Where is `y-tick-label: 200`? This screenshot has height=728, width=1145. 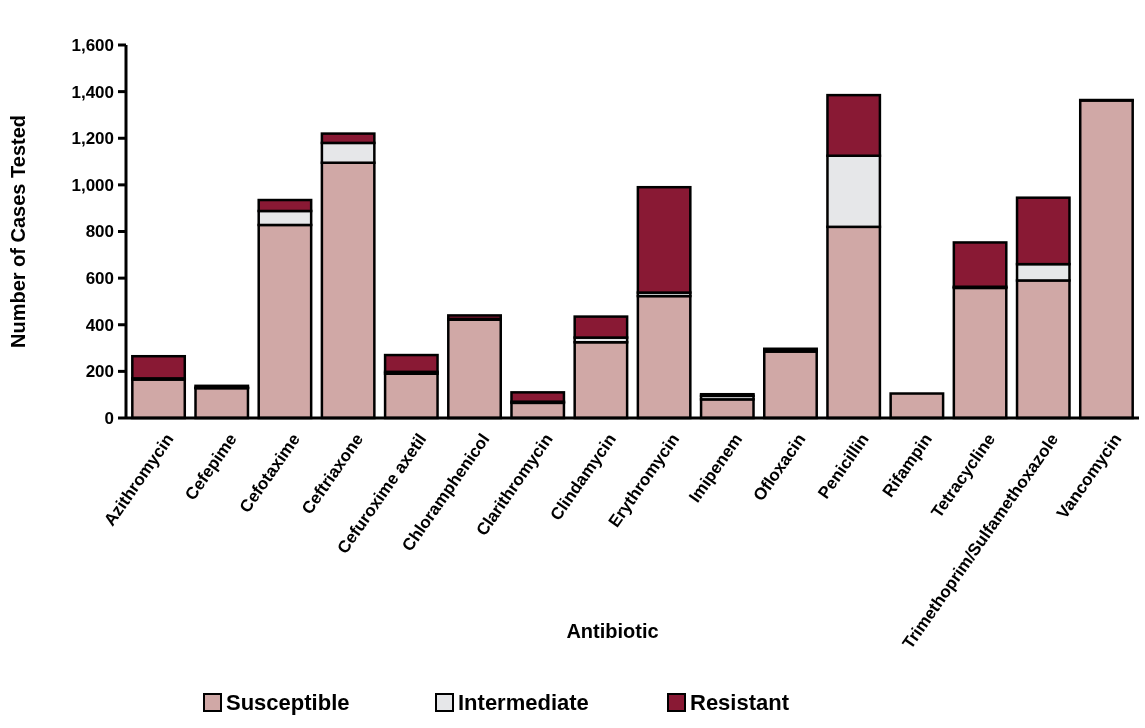
y-tick-label: 200 is located at coordinates (99, 372).